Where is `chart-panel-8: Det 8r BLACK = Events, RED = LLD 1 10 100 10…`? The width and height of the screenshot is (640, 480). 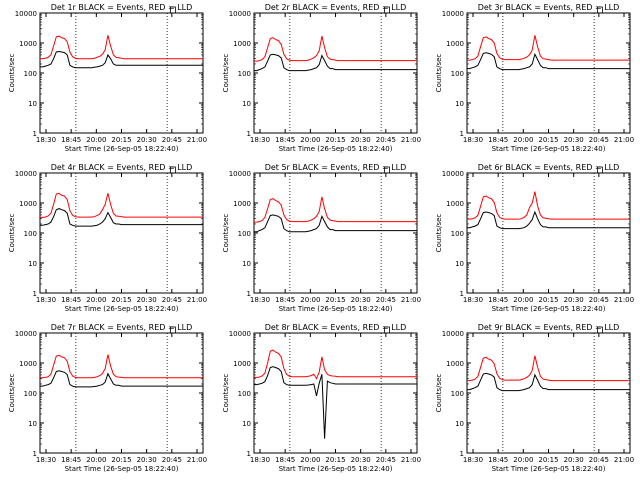 chart-panel-8: Det 8r BLACK = Events, RED = LLD 1 10 100 10… is located at coordinates (321, 398).